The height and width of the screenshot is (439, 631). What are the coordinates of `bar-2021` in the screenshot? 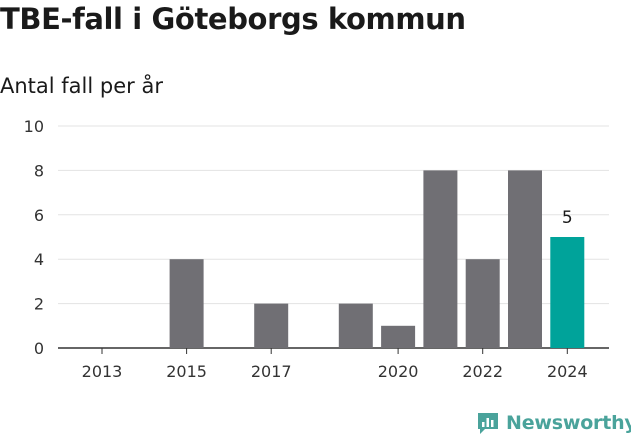 It's located at (440, 259).